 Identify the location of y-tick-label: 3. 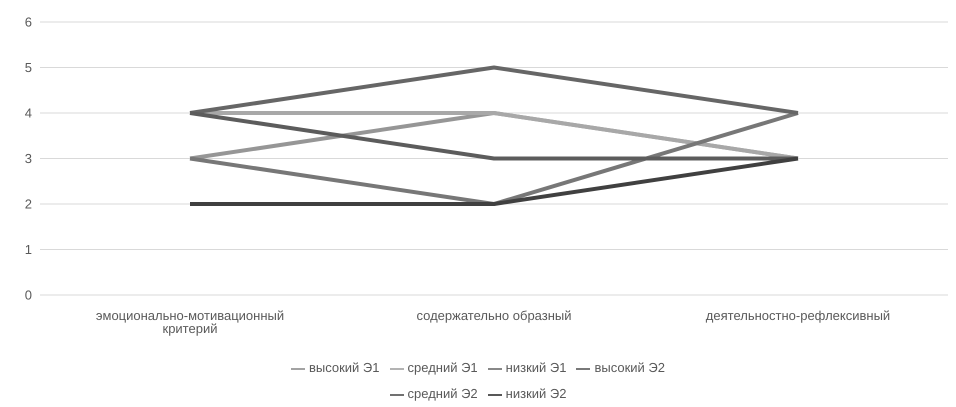
(28, 158).